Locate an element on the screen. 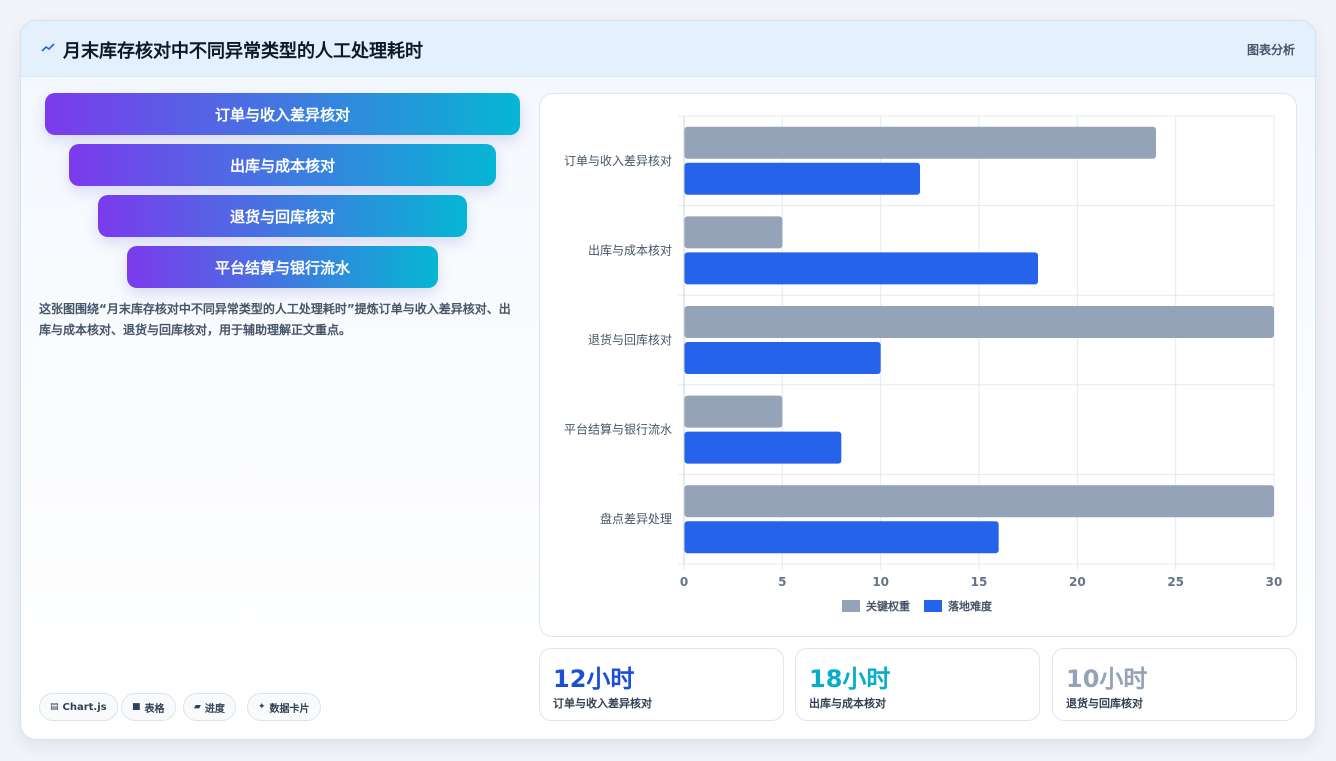  funnel-item: 订单与收入差异核对 is located at coordinates (282, 114).